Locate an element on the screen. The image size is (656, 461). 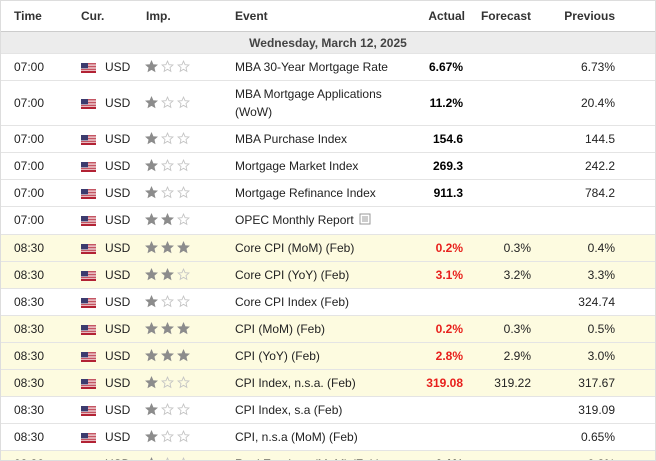
event-name: Real Earnings (MoM) (Feb) is located at coordinates (321, 455).